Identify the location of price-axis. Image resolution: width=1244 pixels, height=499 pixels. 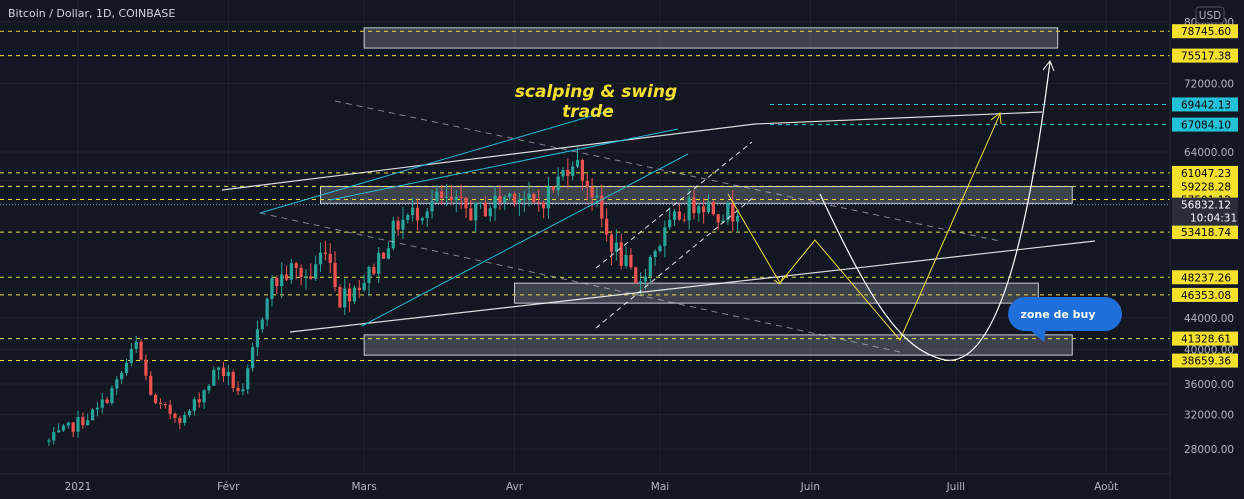
(1206, 249).